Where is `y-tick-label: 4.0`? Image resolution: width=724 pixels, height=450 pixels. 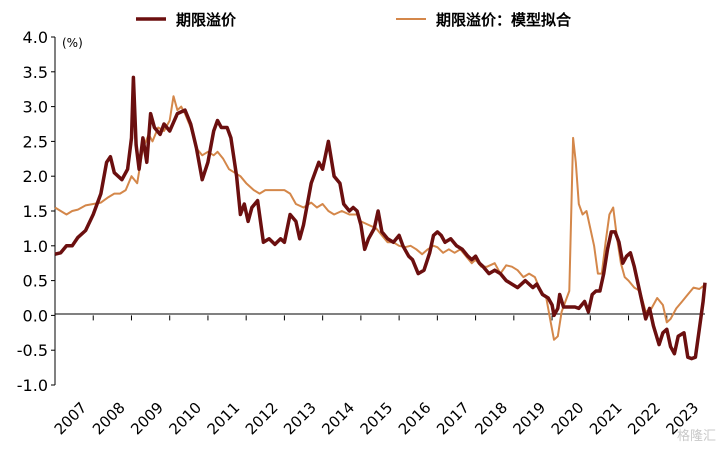 y-tick-label: 4.0 is located at coordinates (35, 37).